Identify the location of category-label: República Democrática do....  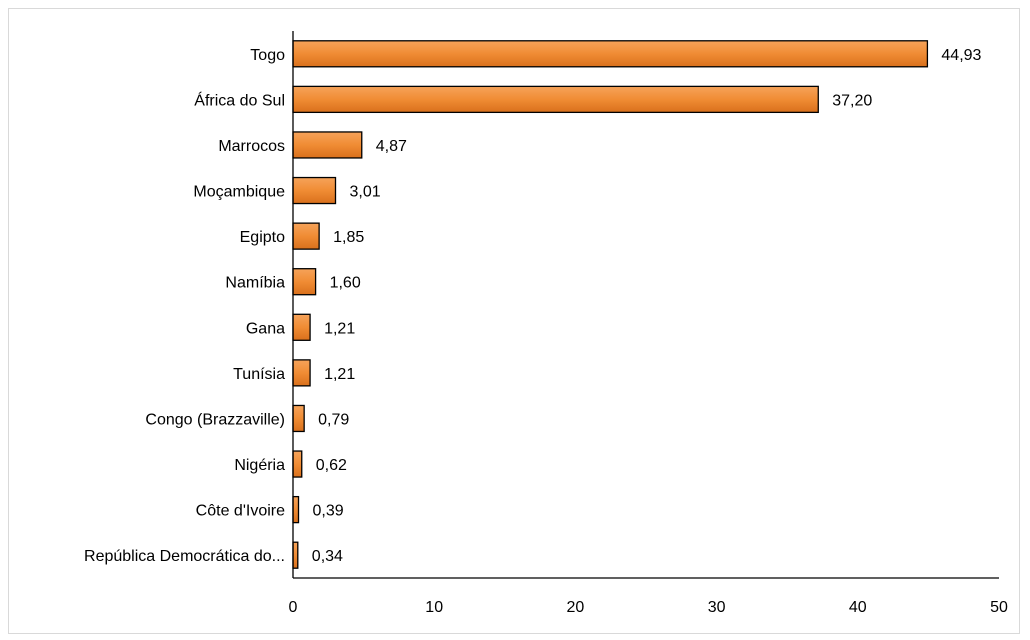
(184, 556).